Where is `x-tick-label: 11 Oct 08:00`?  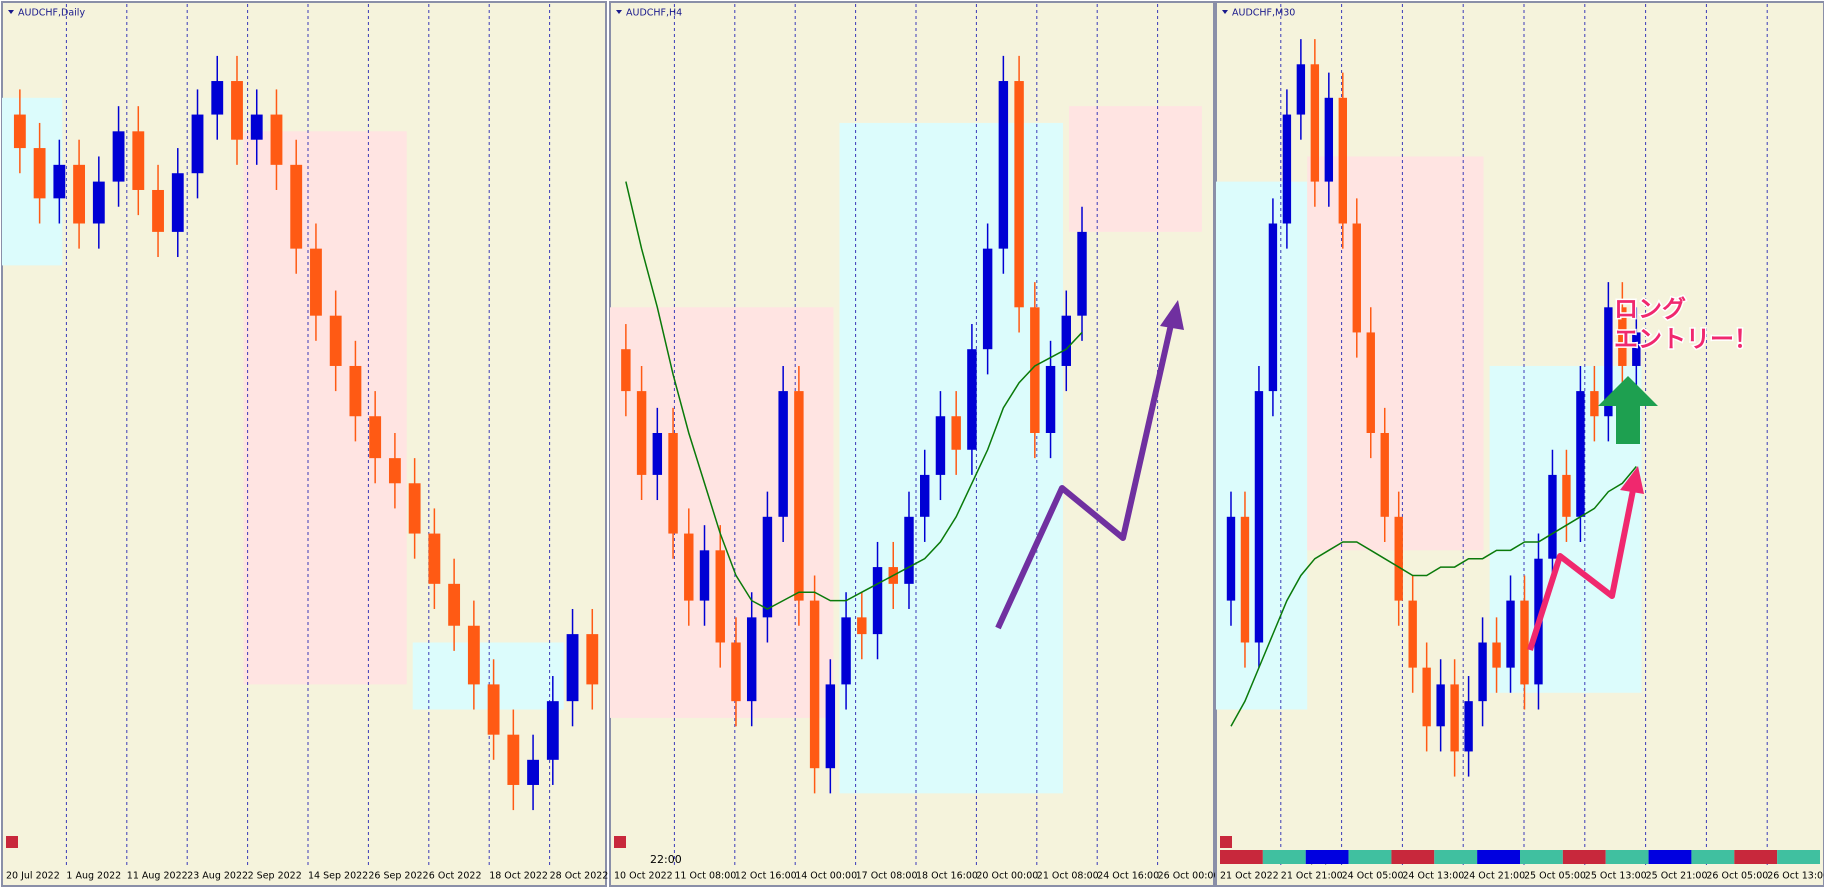 x-tick-label: 11 Oct 08:00 is located at coordinates (705, 876).